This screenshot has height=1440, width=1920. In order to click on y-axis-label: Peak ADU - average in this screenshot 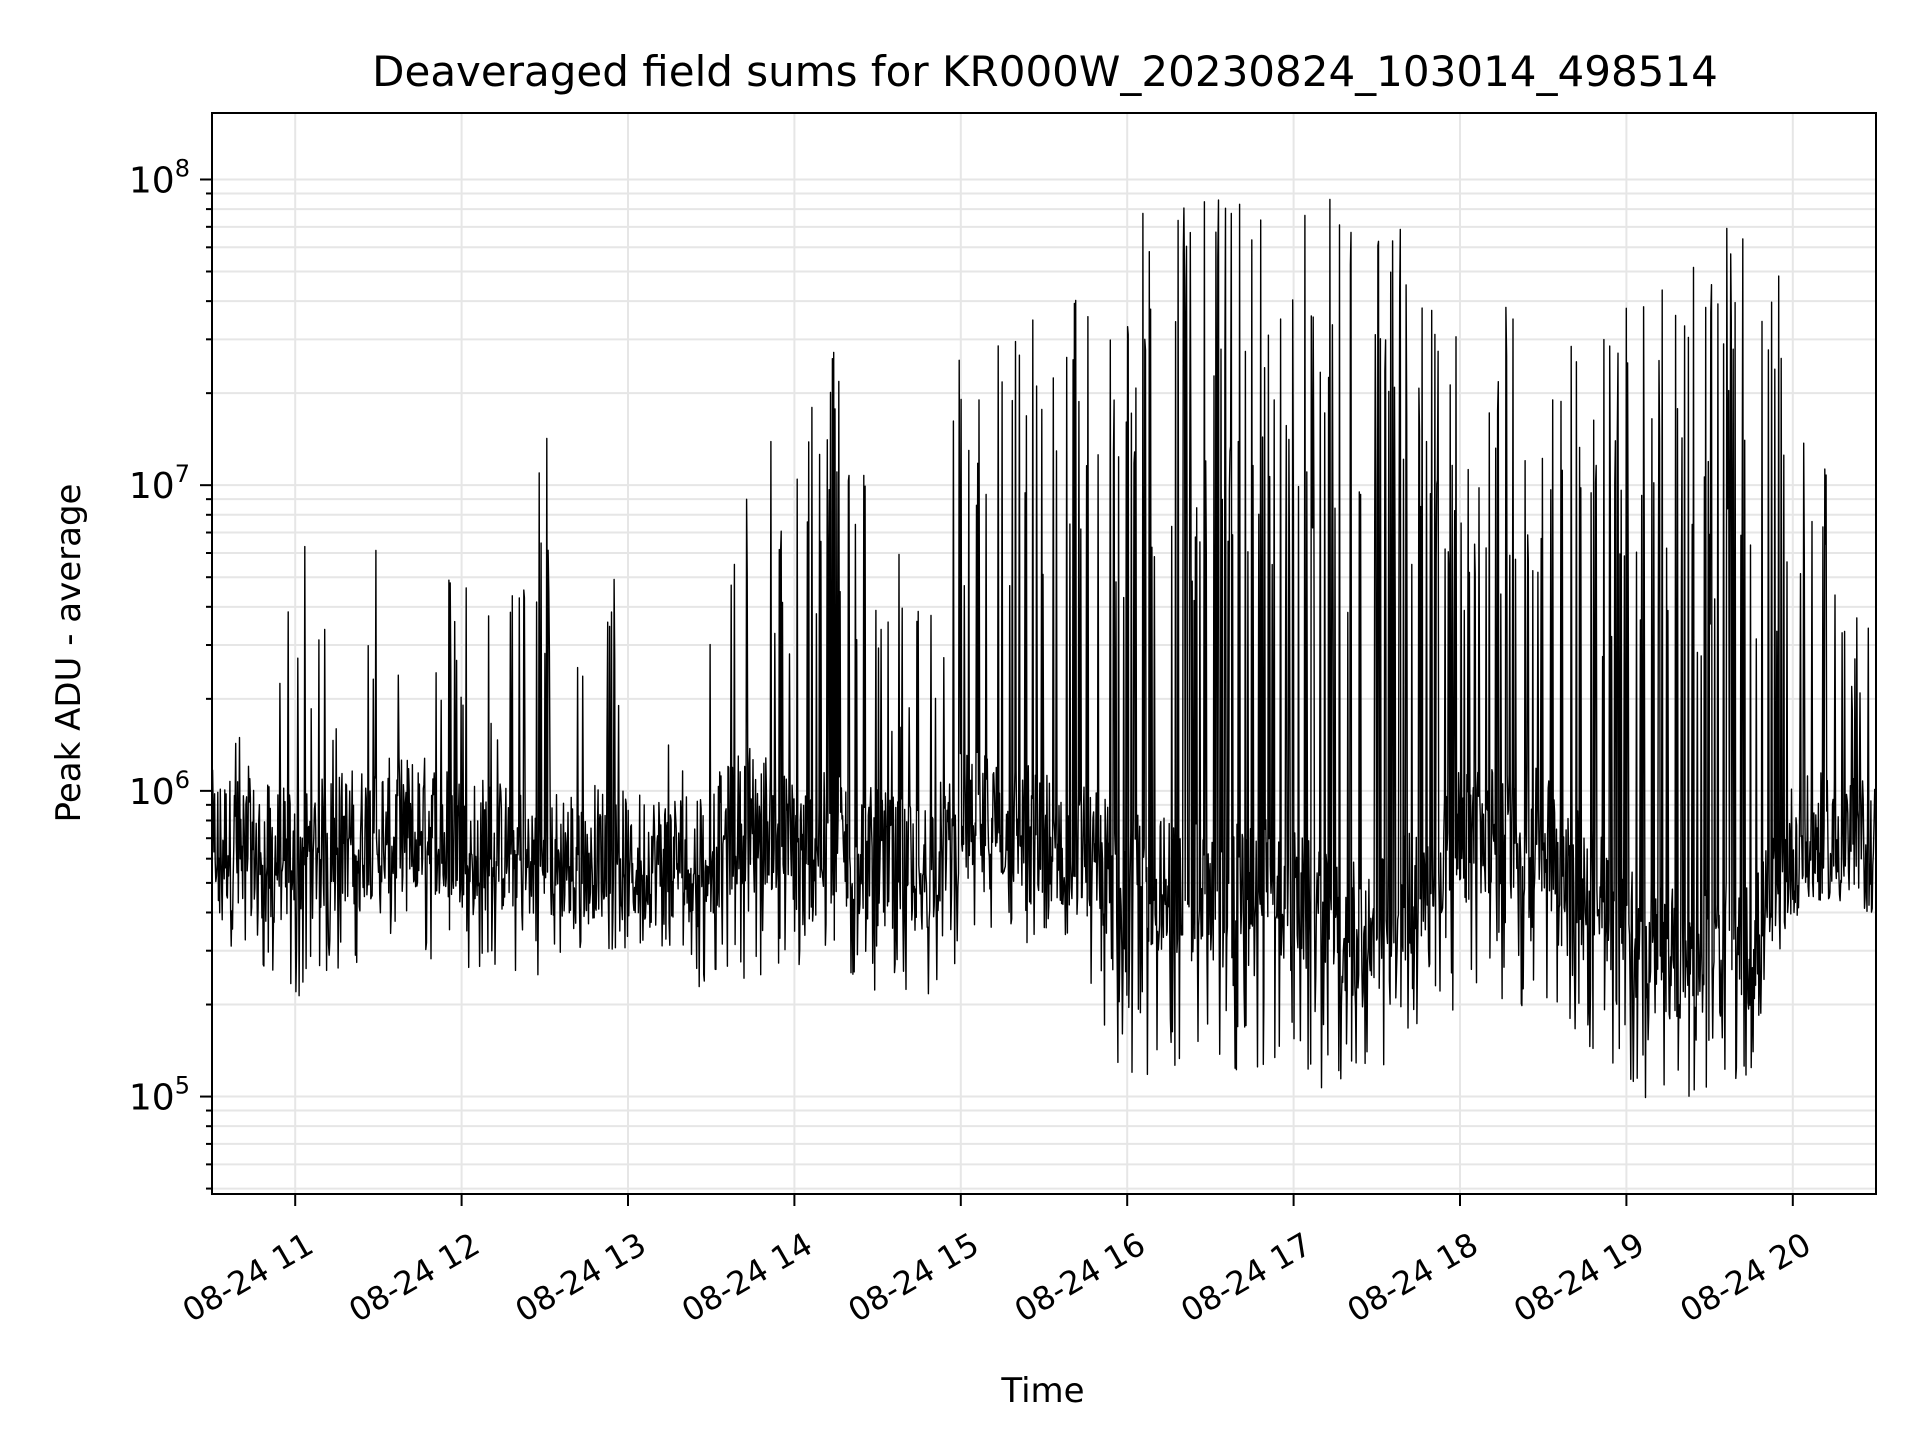, I will do `click(69, 653)`.